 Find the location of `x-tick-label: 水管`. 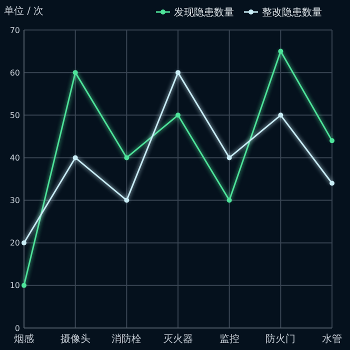

x-tick-label: 水管 is located at coordinates (332, 339).